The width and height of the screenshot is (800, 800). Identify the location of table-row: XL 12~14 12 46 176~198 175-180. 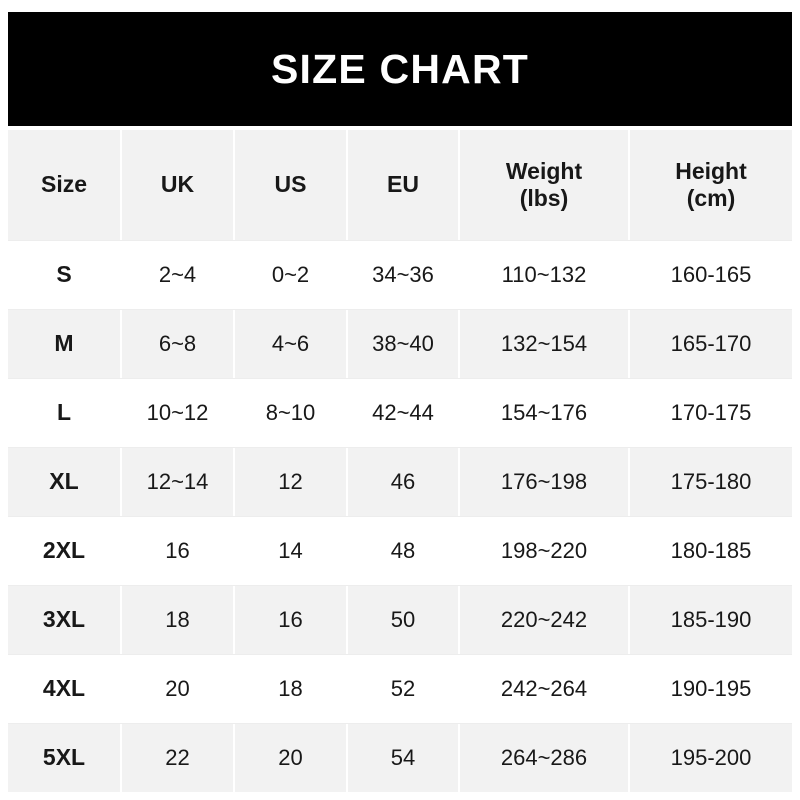
(400, 482).